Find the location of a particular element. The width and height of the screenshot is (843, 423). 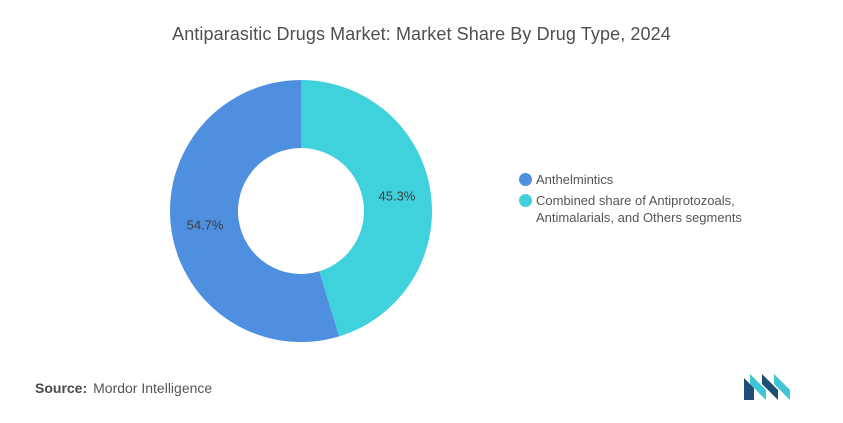

source-prefix: Source: is located at coordinates (61, 388).